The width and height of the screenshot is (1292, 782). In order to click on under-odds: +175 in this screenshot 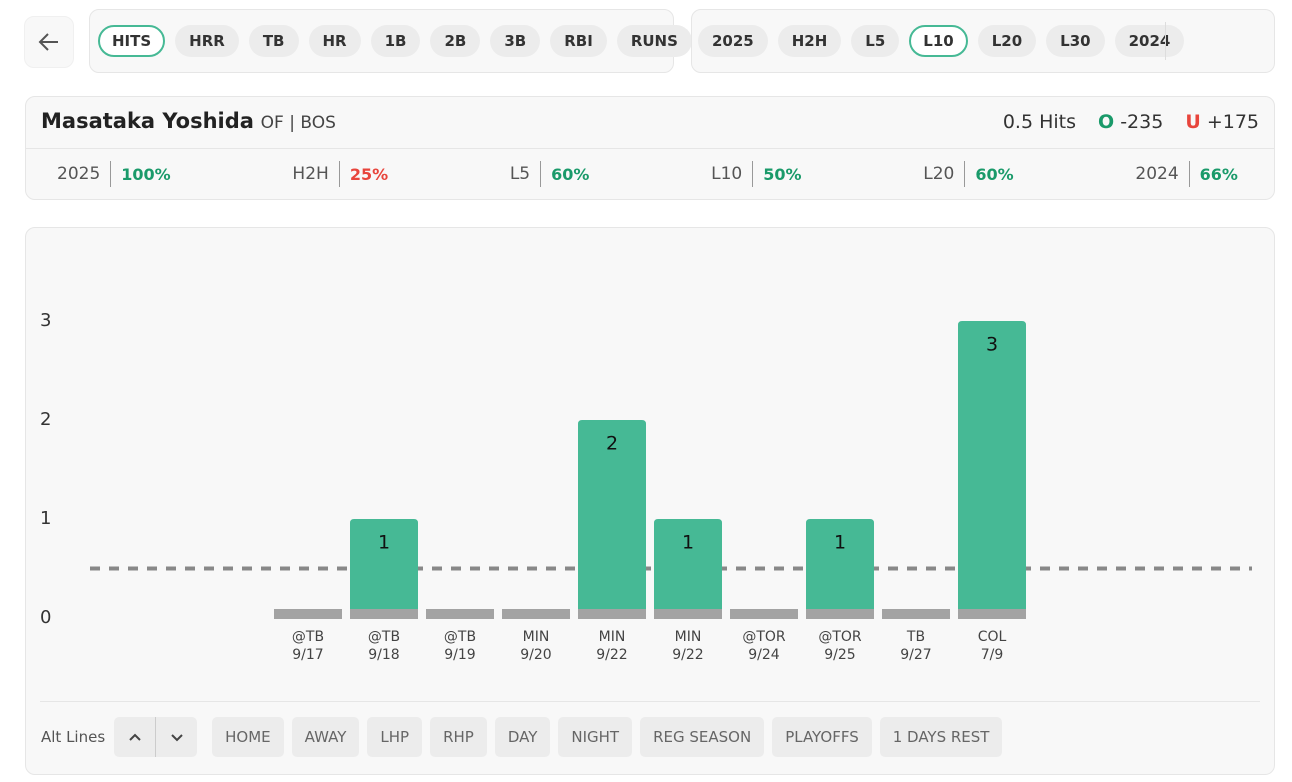, I will do `click(1232, 122)`.